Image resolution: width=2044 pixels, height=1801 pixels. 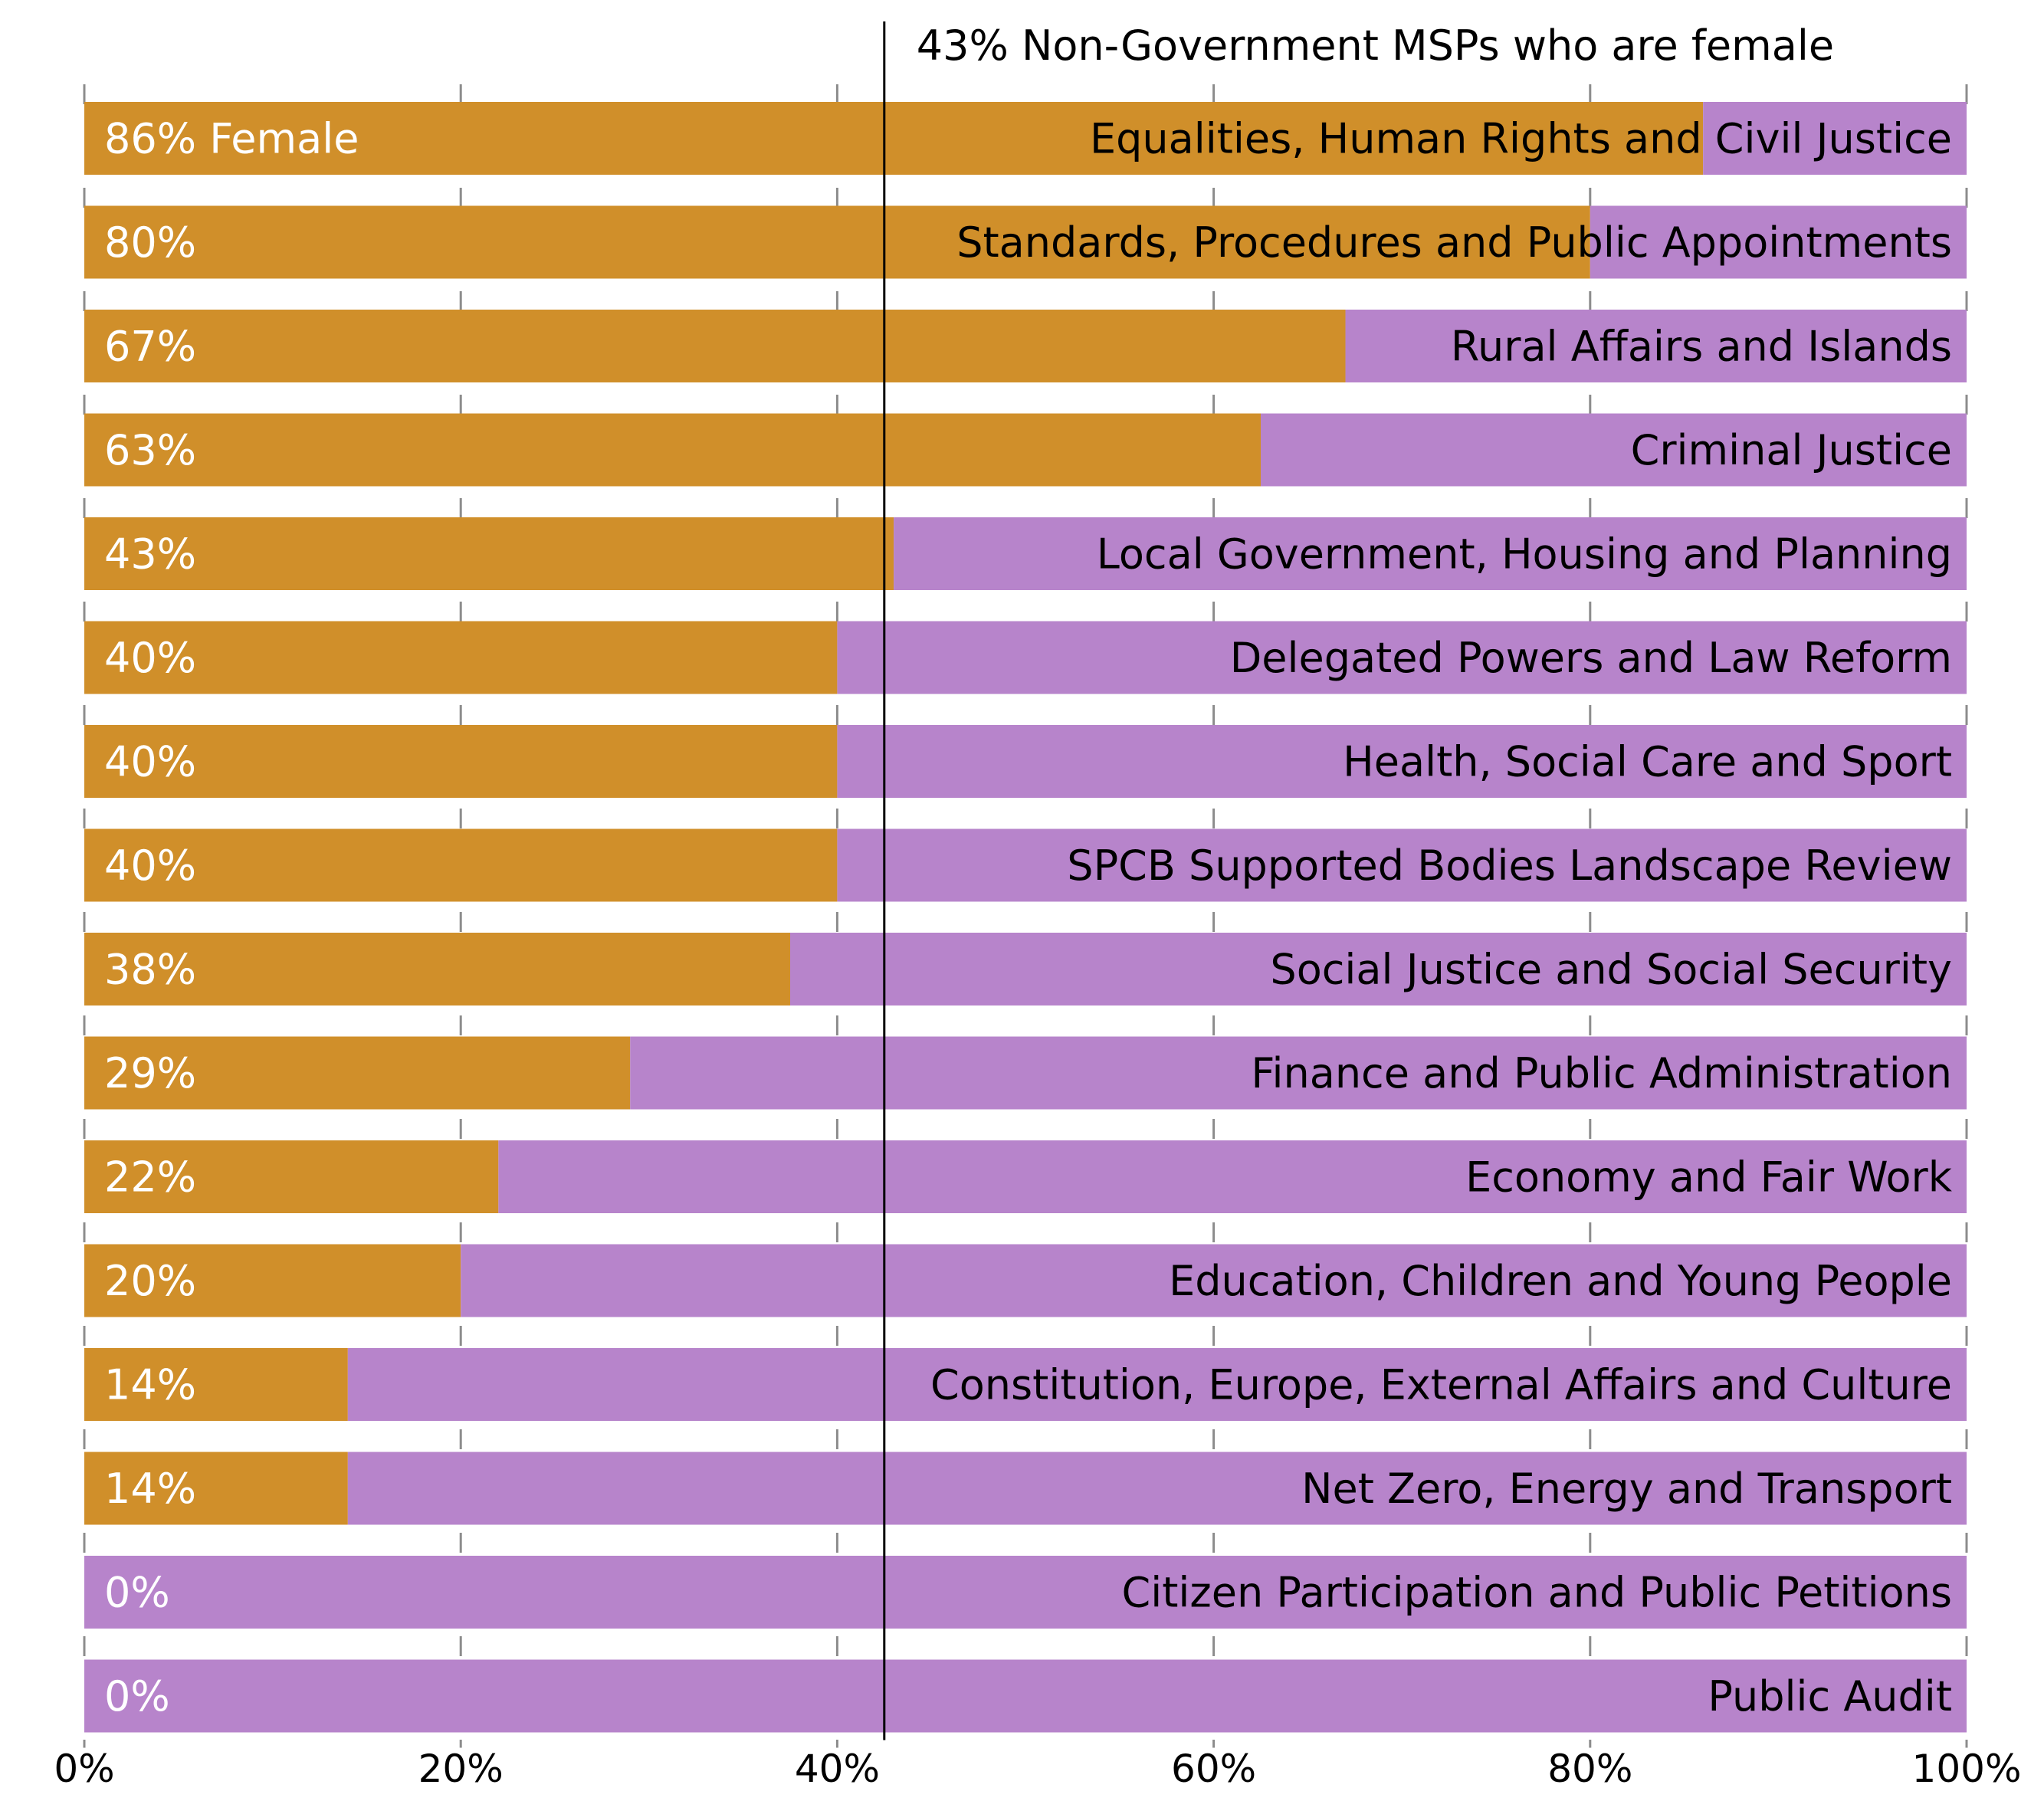 I want to click on x-tick-label: 60%, so click(x=1214, y=1769).